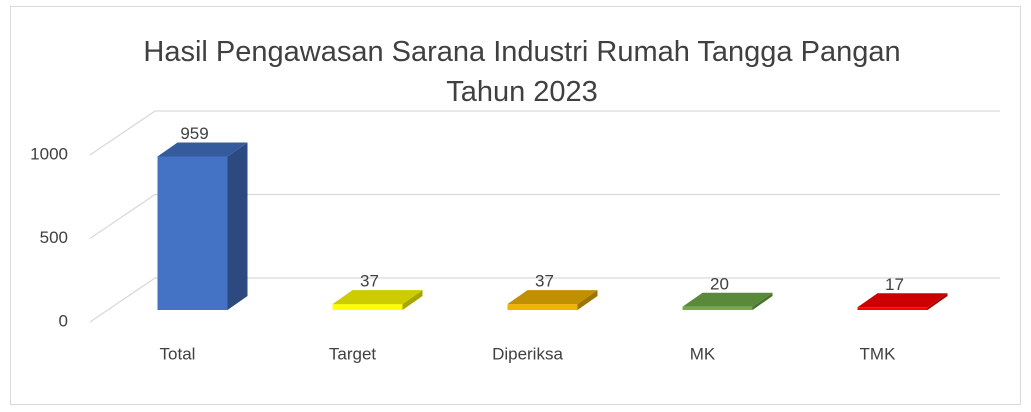  What do you see at coordinates (719, 283) in the screenshot?
I see `data-label: 20` at bounding box center [719, 283].